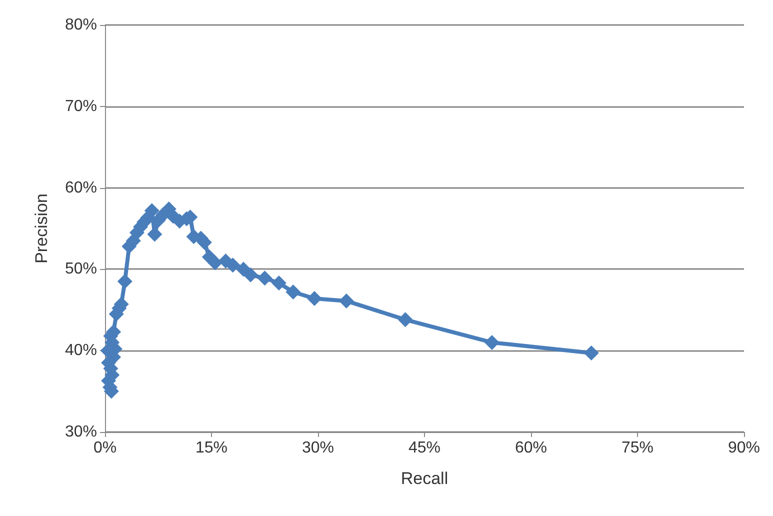 Image resolution: width=773 pixels, height=516 pixels. I want to click on x-tick-label: 90%, so click(744, 448).